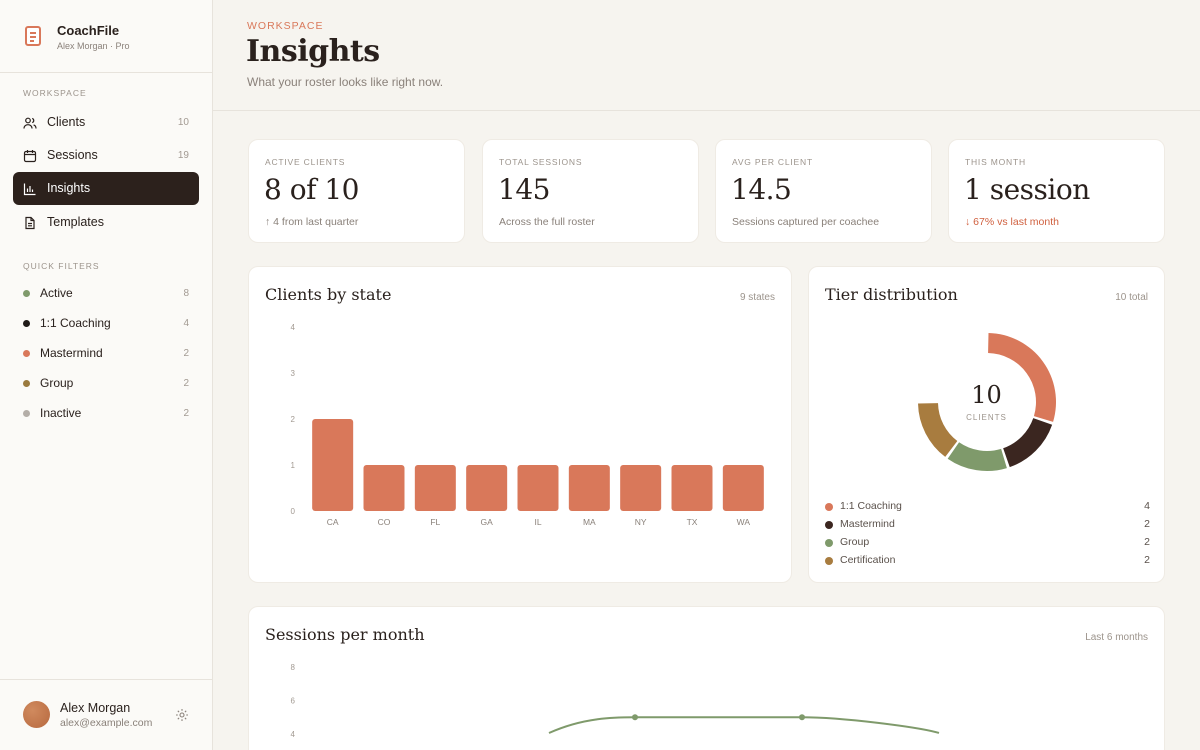 This screenshot has height=750, width=1200. Describe the element at coordinates (182, 715) in the screenshot. I see `gear-icon` at that location.